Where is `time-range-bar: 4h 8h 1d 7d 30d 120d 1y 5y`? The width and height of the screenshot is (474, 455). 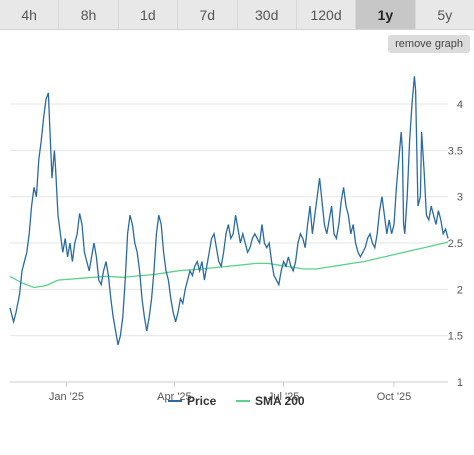
time-range-bar: 4h 8h 1d 7d 30d 120d 1y 5y is located at coordinates (237, 15).